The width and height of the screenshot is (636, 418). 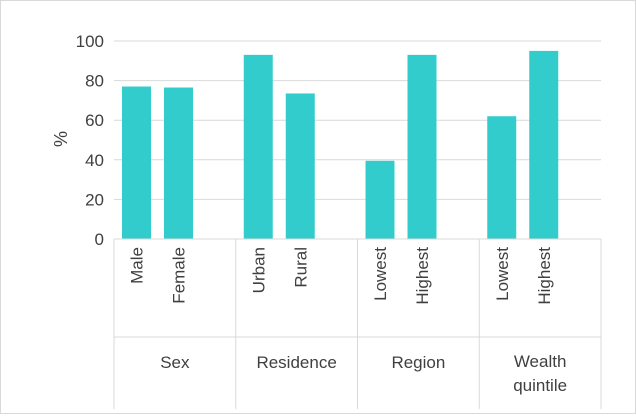 What do you see at coordinates (179, 275) in the screenshot?
I see `x-category-label: Female` at bounding box center [179, 275].